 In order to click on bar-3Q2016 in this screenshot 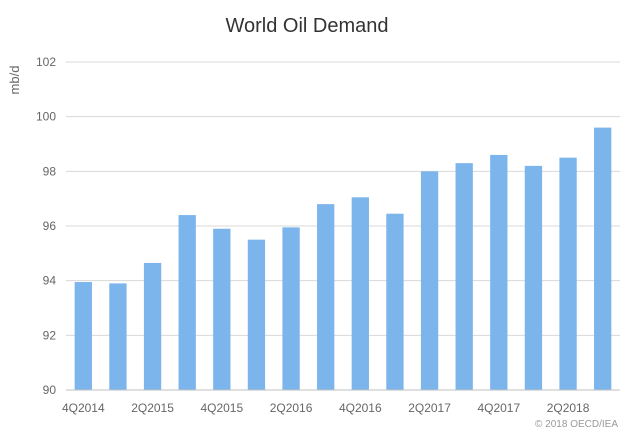, I will do `click(326, 297)`.